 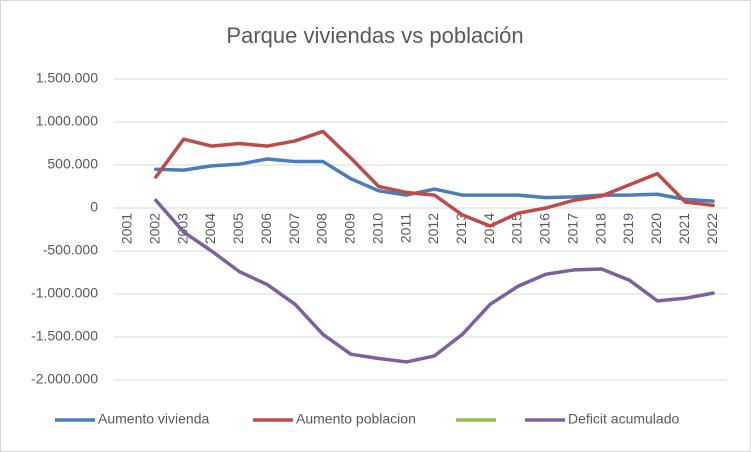 I want to click on x-tick-label: 2009, so click(x=350, y=228).